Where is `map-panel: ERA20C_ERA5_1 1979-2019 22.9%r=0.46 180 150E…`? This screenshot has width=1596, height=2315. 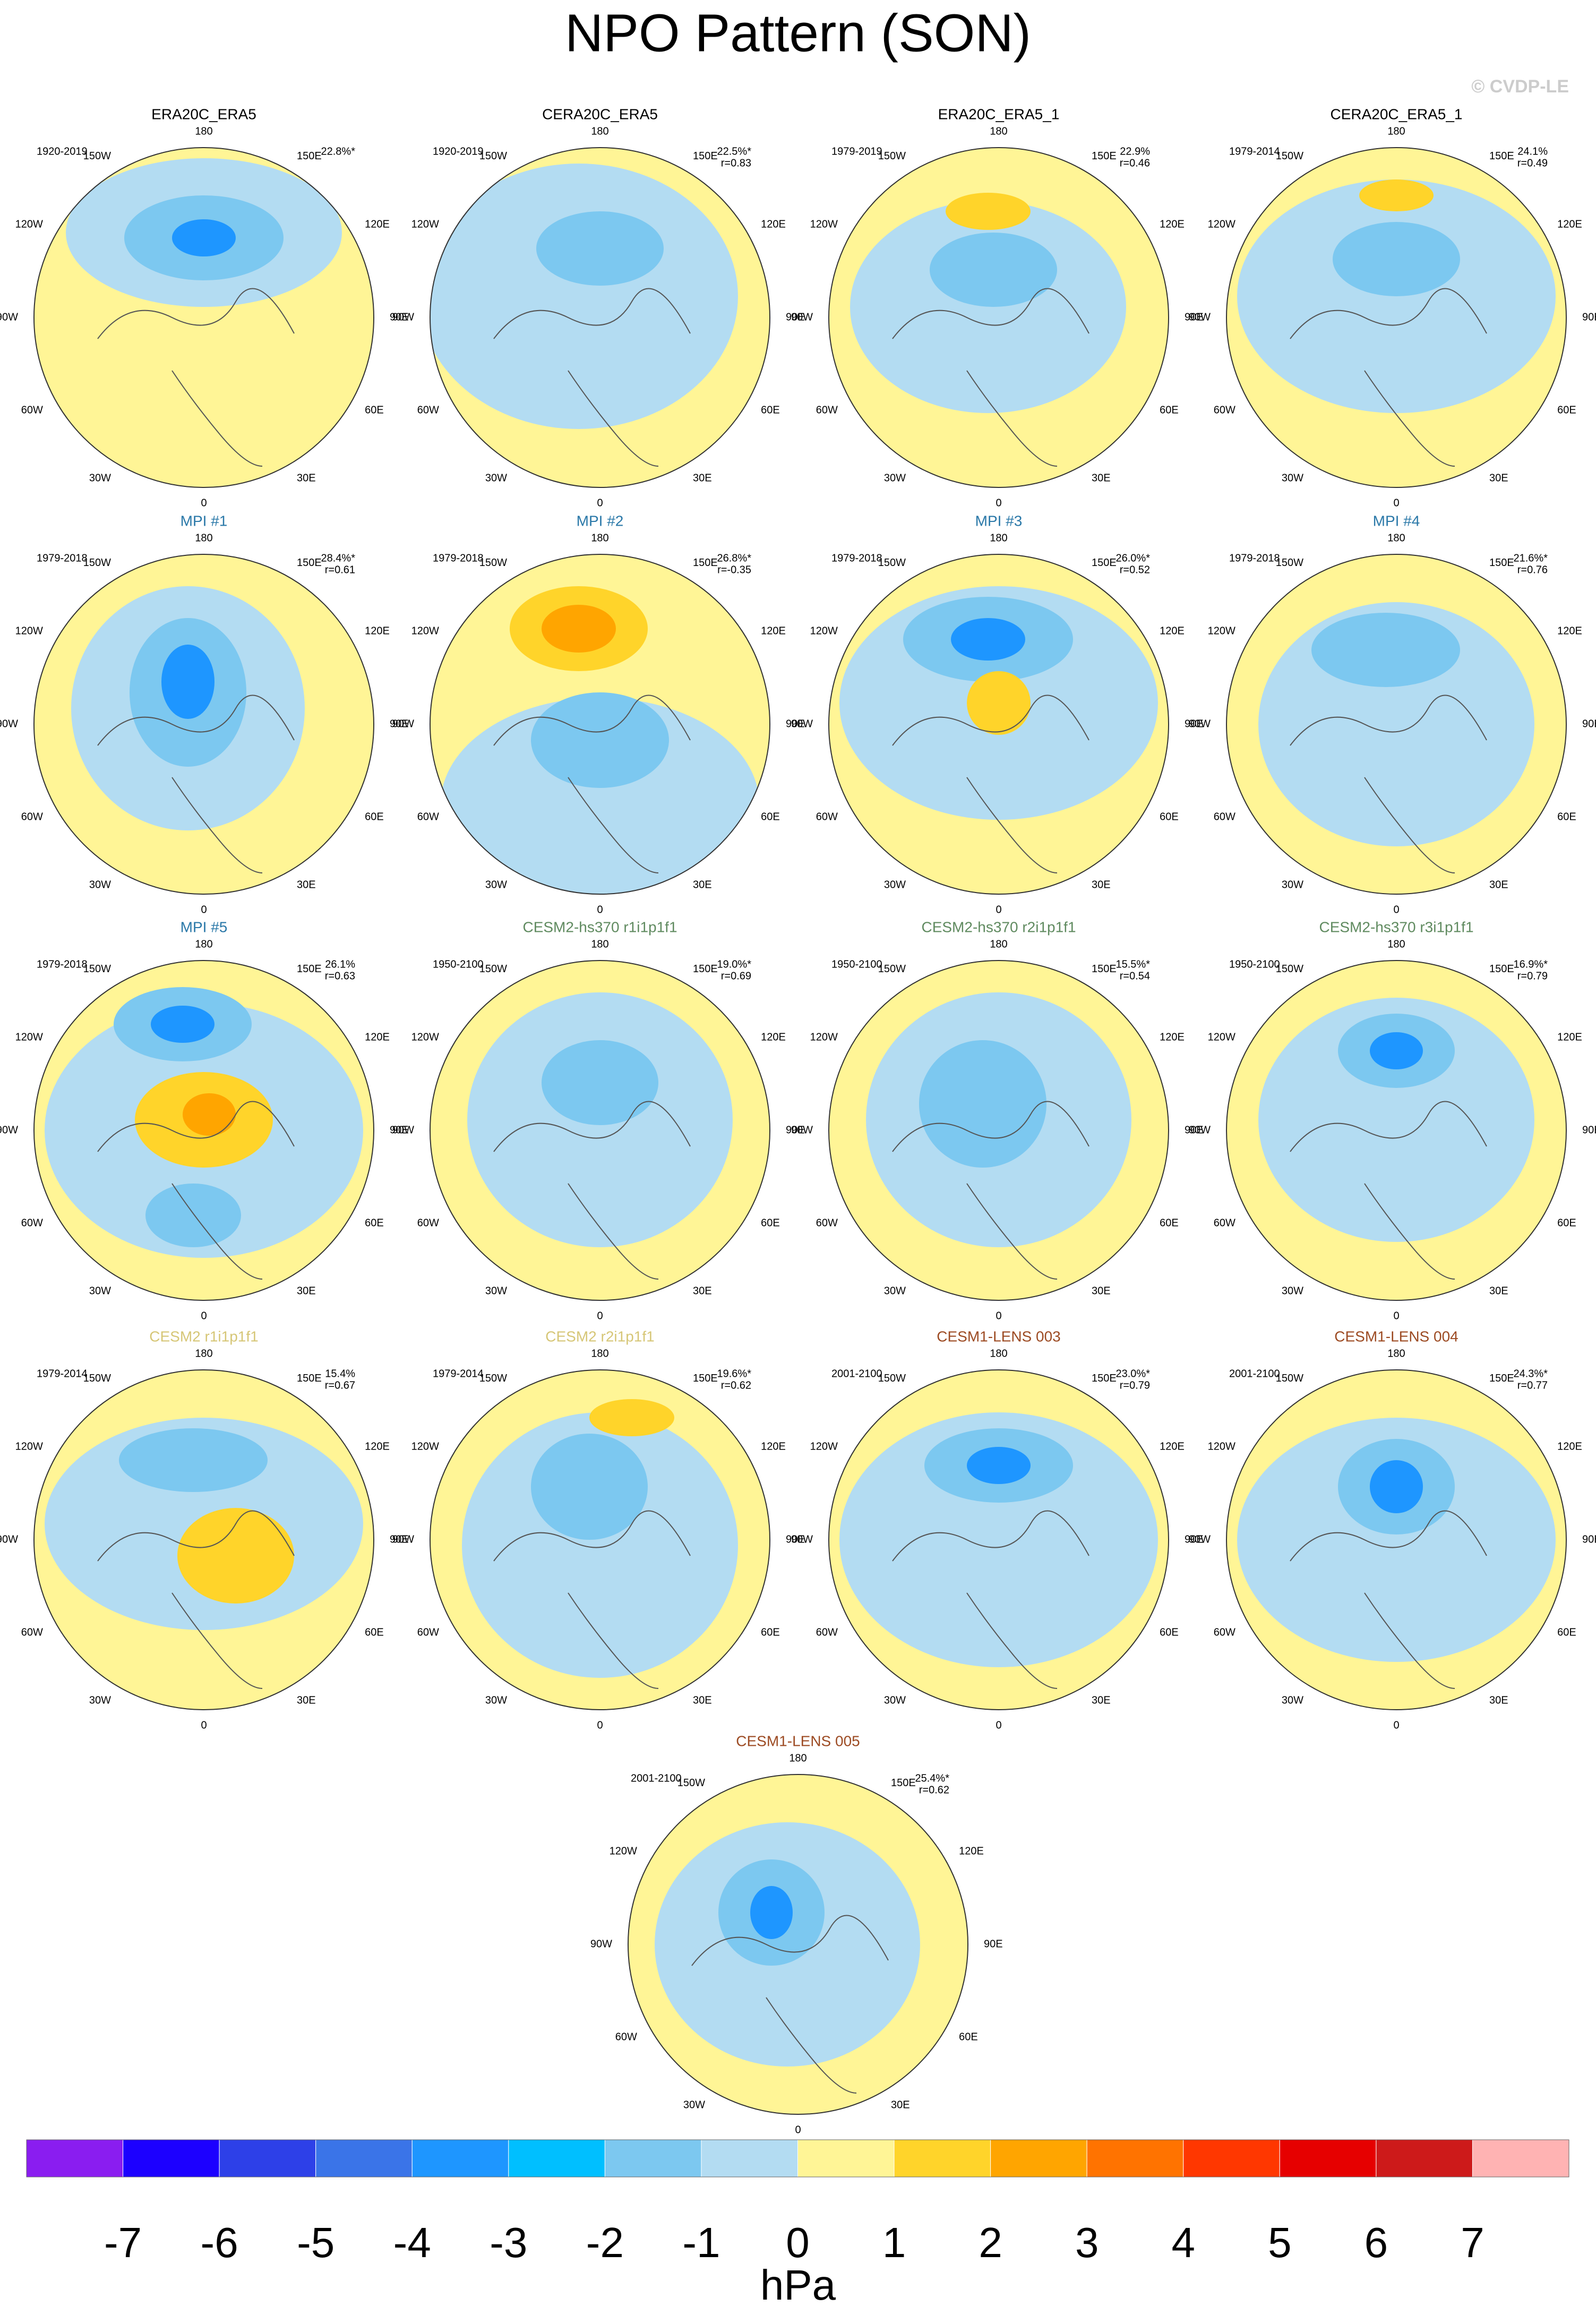 map-panel: ERA20C_ERA5_1 1979-2019 22.9%r=0.46 180 150E… is located at coordinates (998, 307).